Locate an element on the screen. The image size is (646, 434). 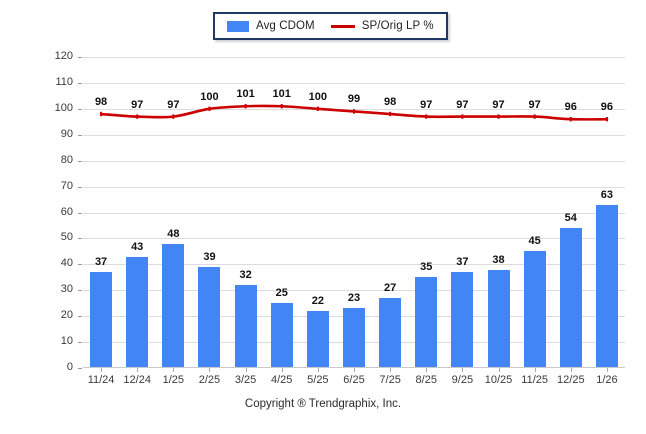
x-tick-label: 6/25 is located at coordinates (354, 380).